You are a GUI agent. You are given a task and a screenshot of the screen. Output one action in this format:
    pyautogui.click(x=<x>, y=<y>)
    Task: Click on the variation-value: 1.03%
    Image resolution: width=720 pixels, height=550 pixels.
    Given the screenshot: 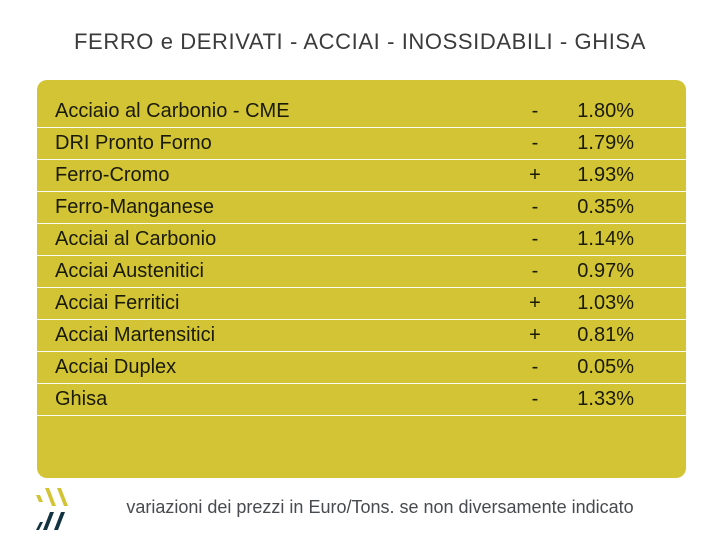 What is the action you would take?
    pyautogui.click(x=605, y=303)
    